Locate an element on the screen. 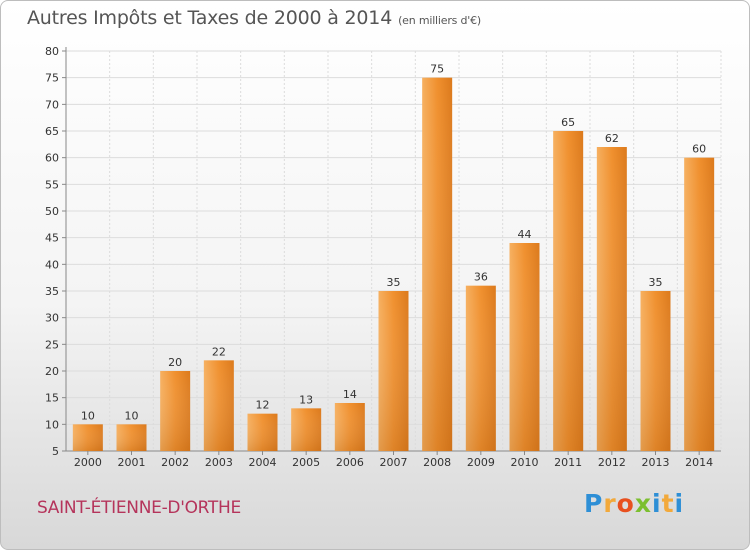  chart-subtitle: (en milliers d'€) is located at coordinates (439, 20).